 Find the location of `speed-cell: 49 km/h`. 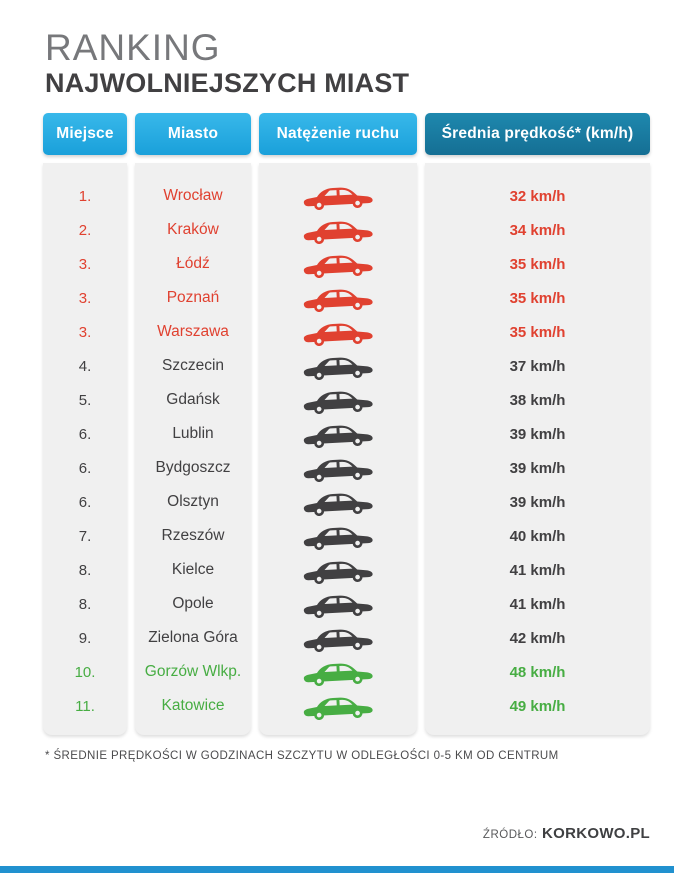

speed-cell: 49 km/h is located at coordinates (537, 706).